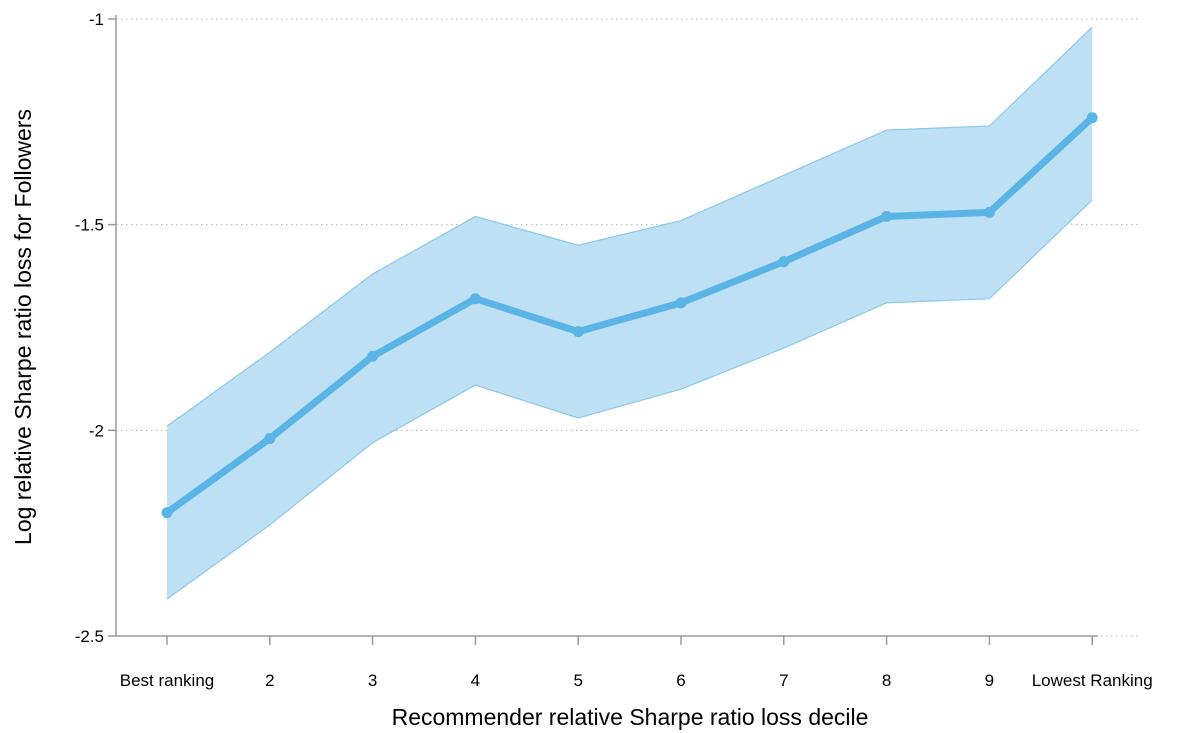  What do you see at coordinates (167, 680) in the screenshot?
I see `x-tick-label: Best ranking` at bounding box center [167, 680].